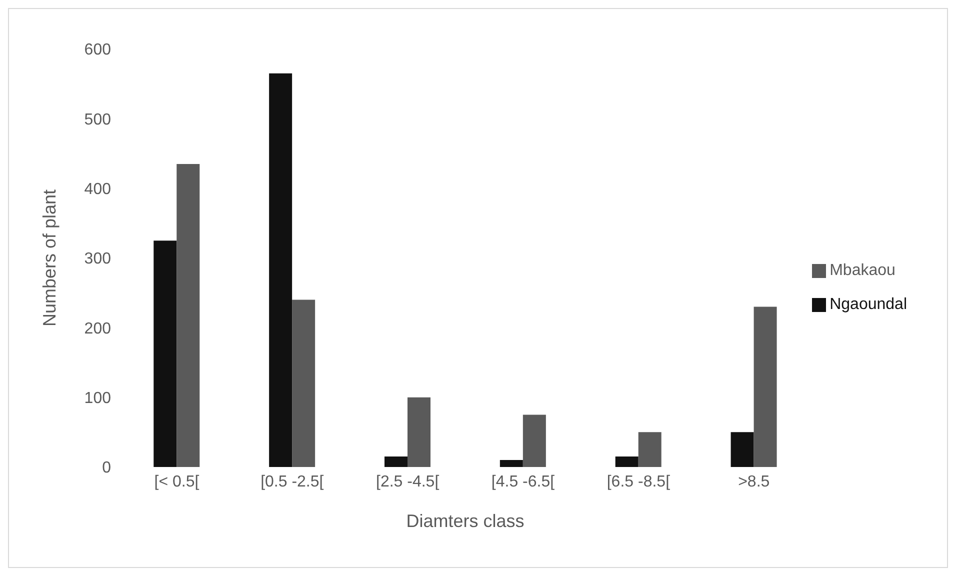  Describe the element at coordinates (754, 481) in the screenshot. I see `x-tick-label: >8.5` at that location.